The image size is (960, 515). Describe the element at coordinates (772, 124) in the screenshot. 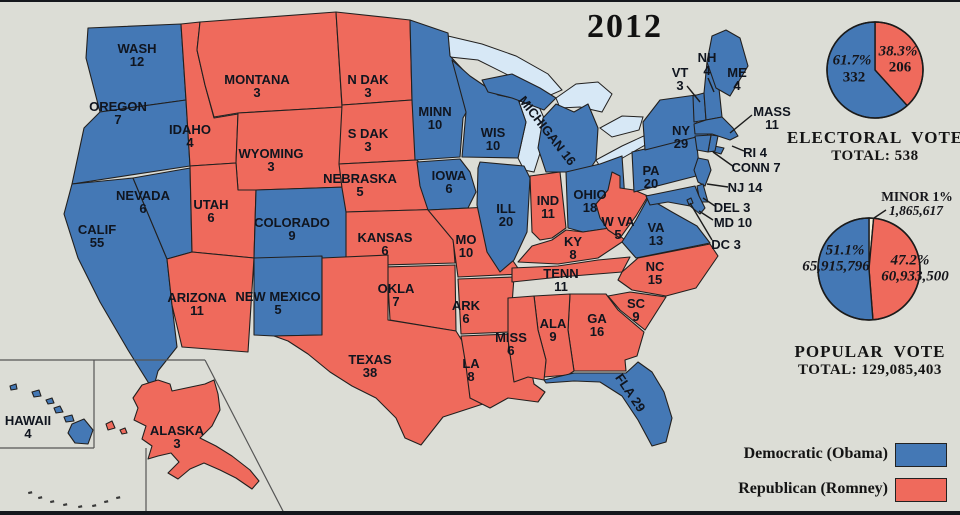

I see `state-ev-MA: 11` at that location.